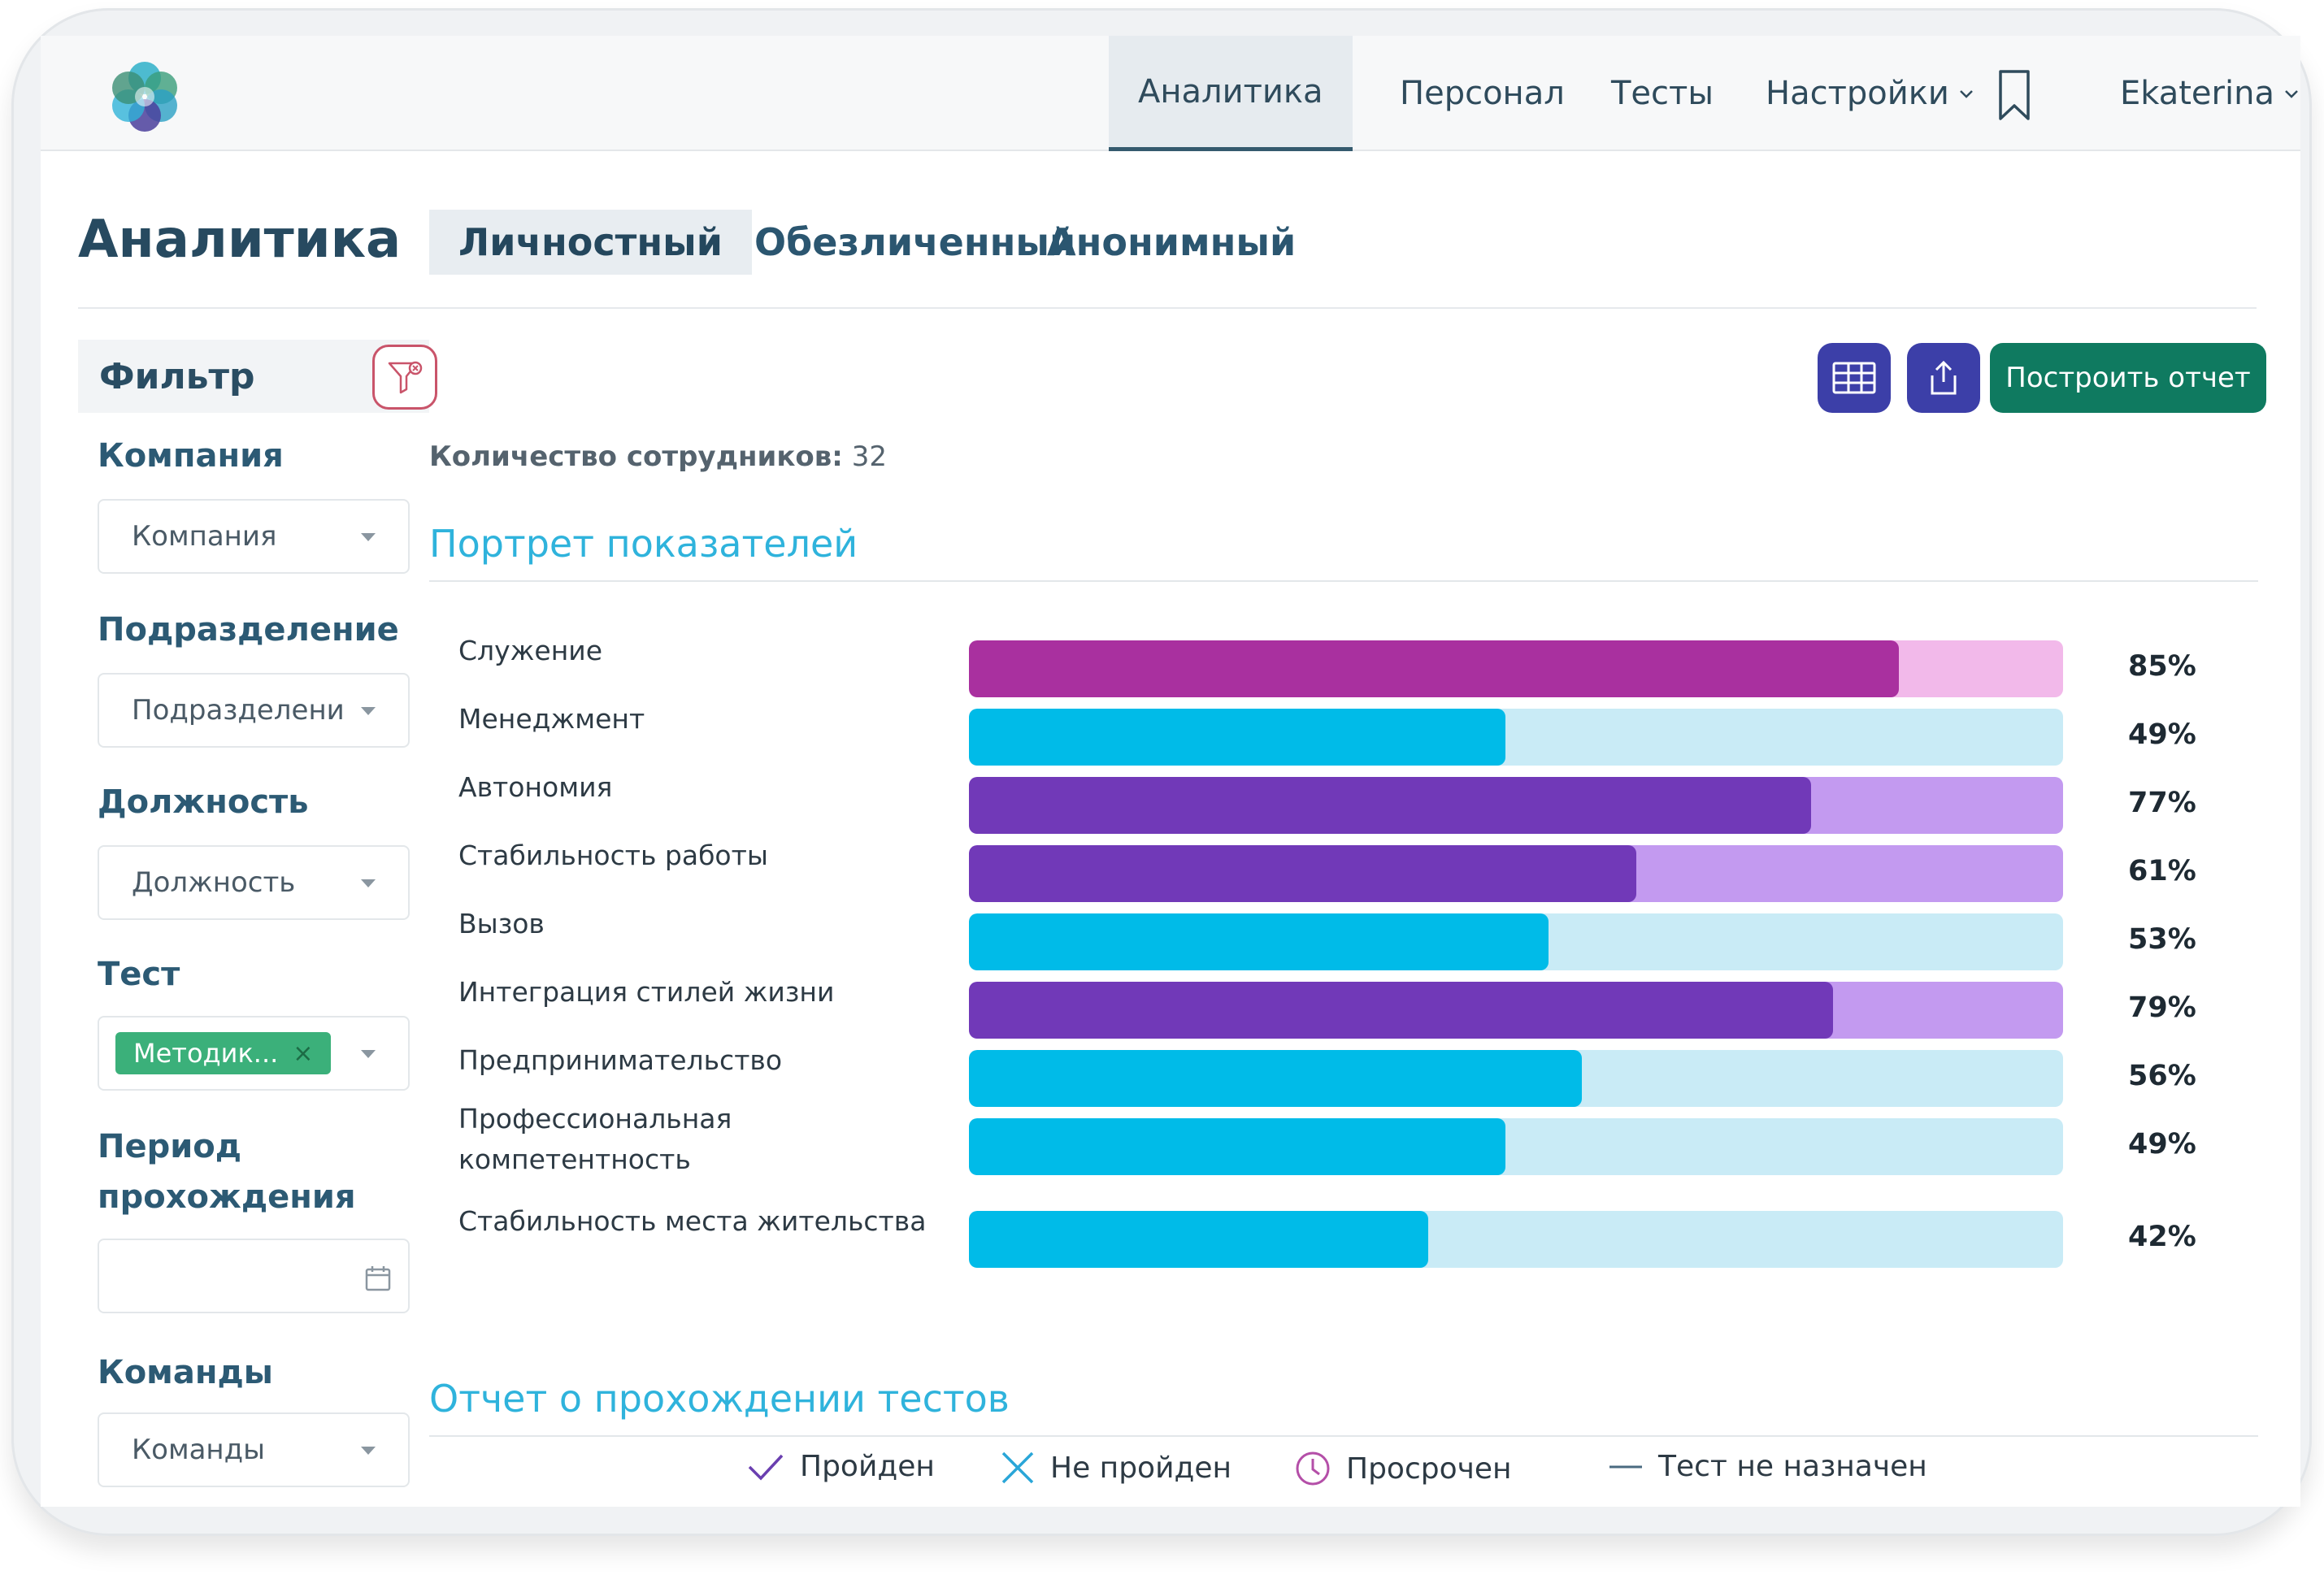  I want to click on department-select: Подразделени, so click(254, 710).